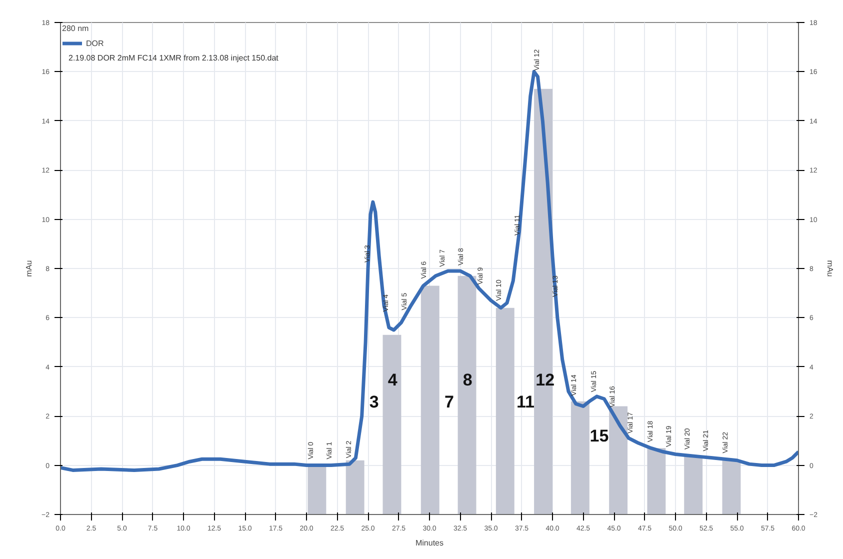 The height and width of the screenshot is (559, 843). I want to click on annotation: 7, so click(449, 402).